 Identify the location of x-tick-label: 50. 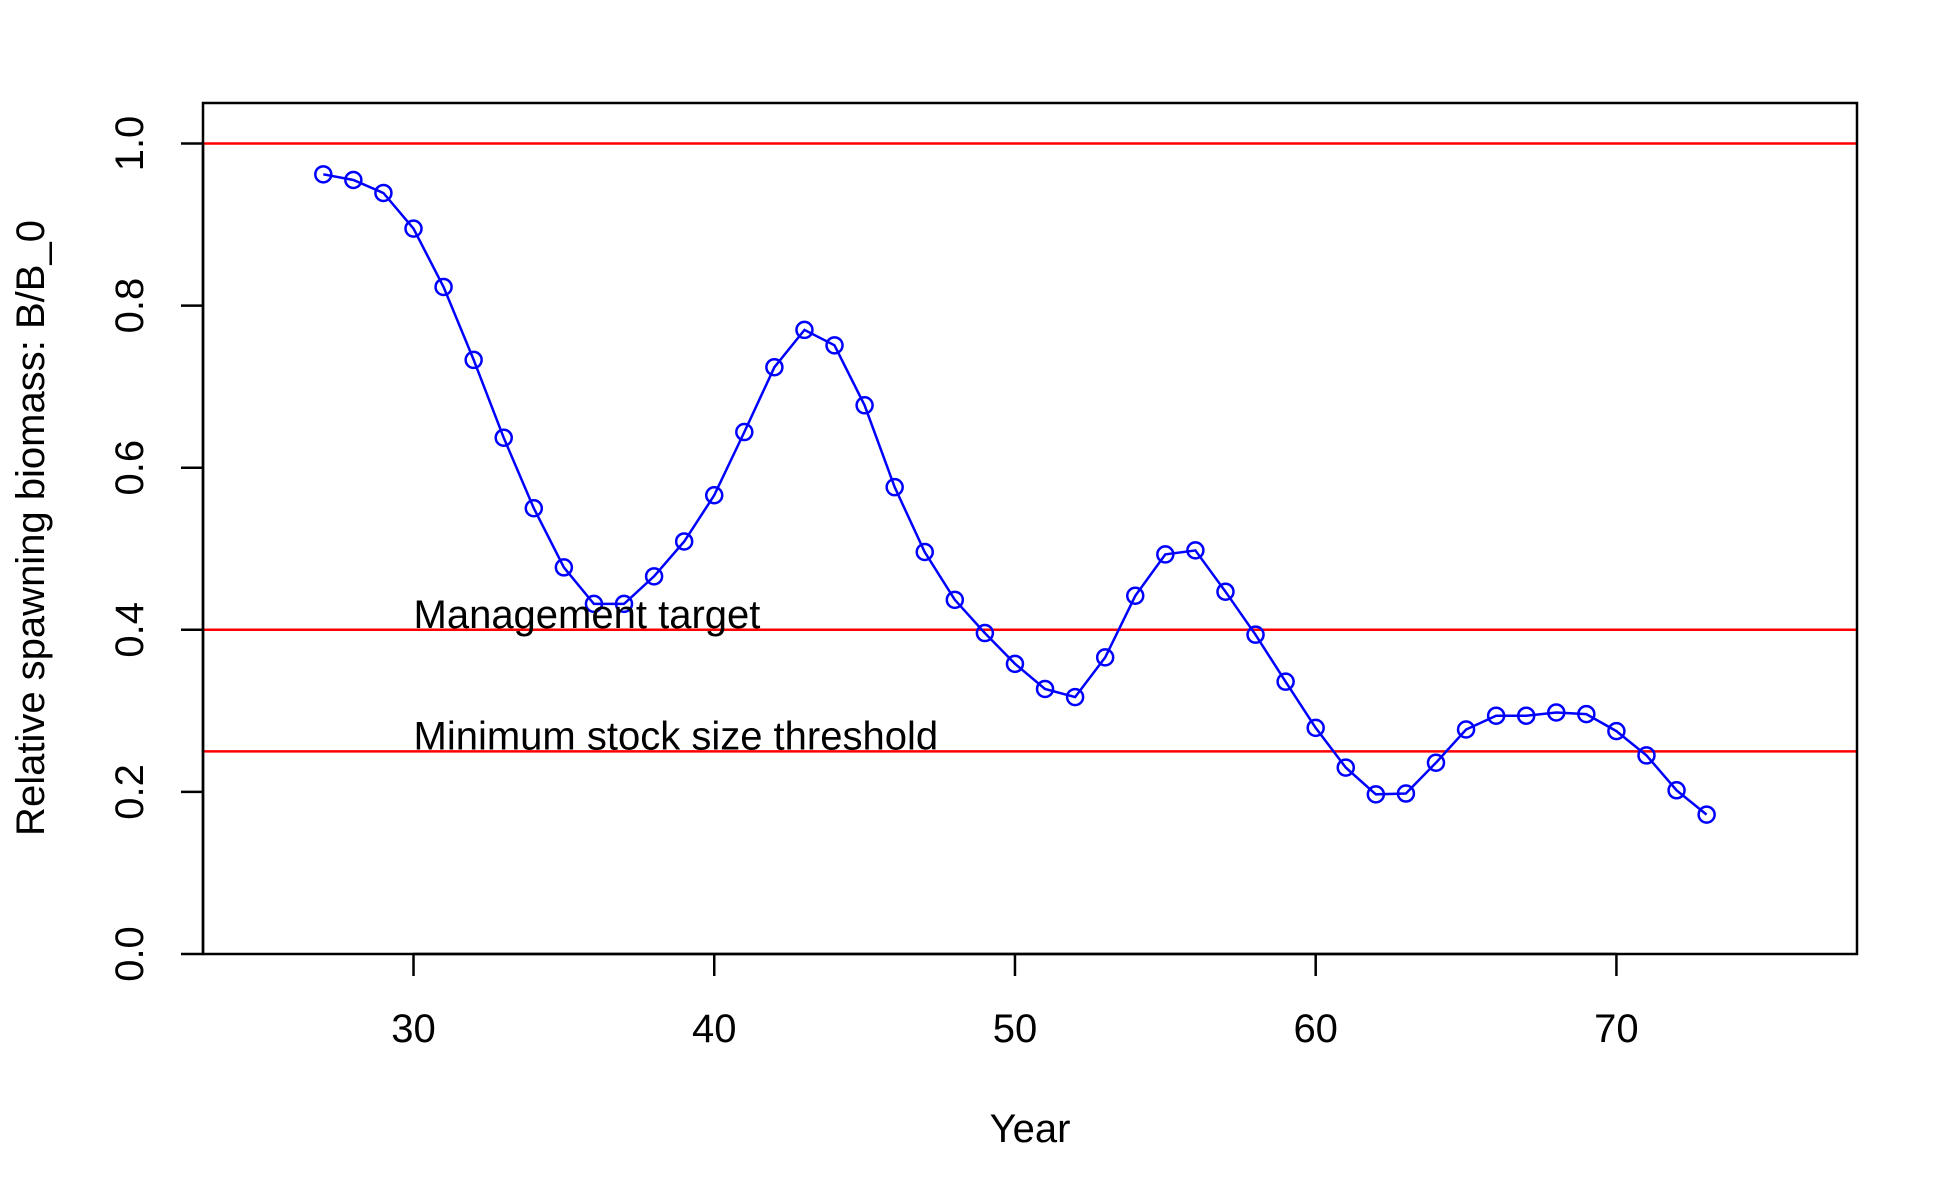
(1015, 1029).